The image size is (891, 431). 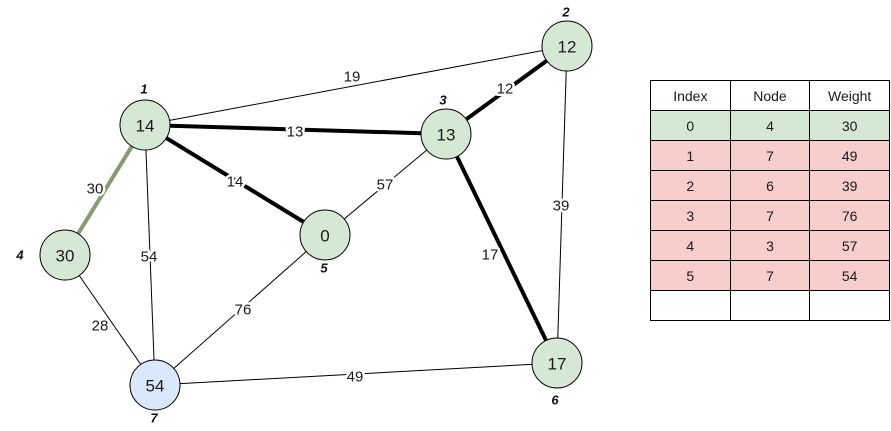 I want to click on node-index-label: 1, so click(x=143, y=89).